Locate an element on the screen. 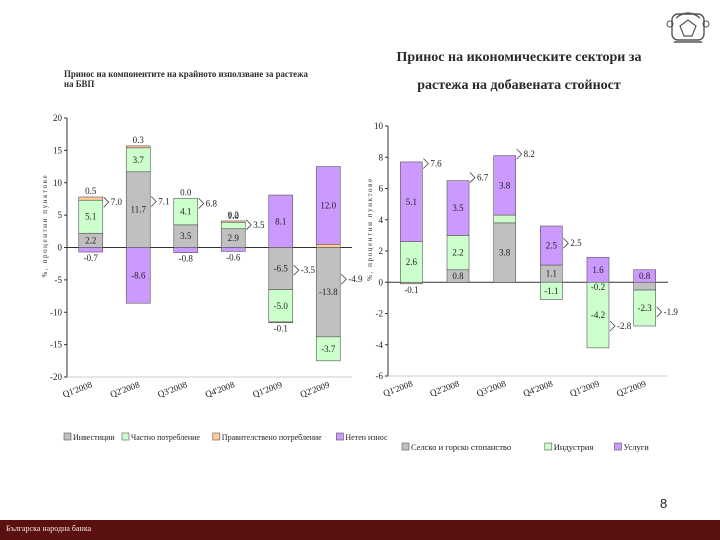 The height and width of the screenshot is (540, 720). data-label: 3.8 is located at coordinates (505, 185).